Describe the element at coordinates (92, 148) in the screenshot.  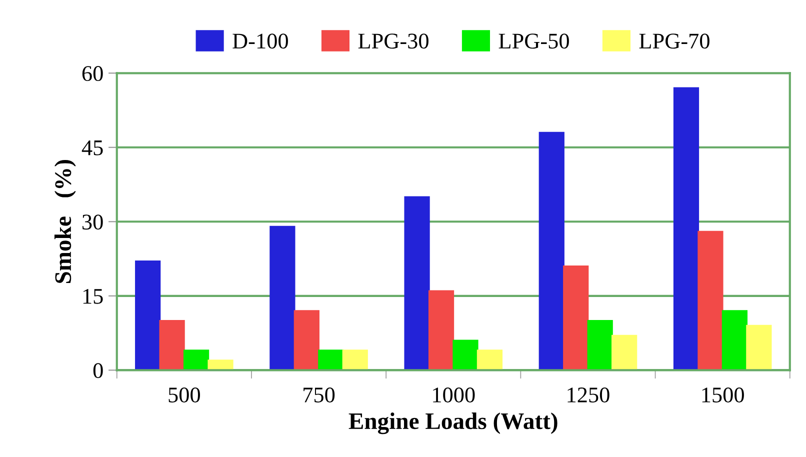
I see `y-tick-label: 45` at that location.